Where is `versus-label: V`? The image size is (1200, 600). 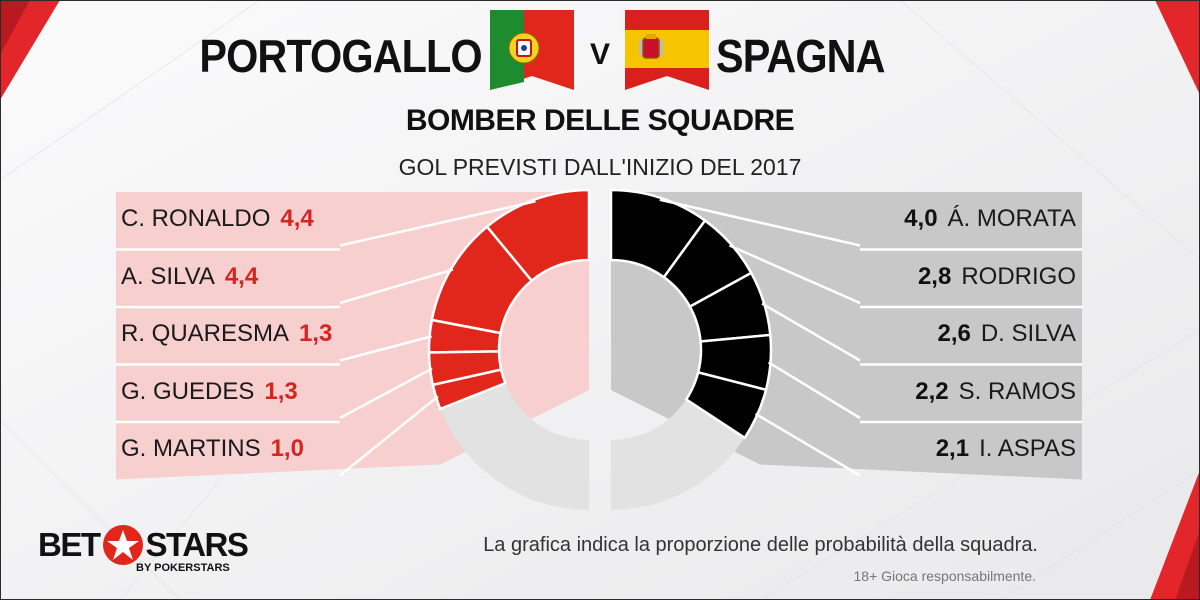 versus-label: V is located at coordinates (600, 54).